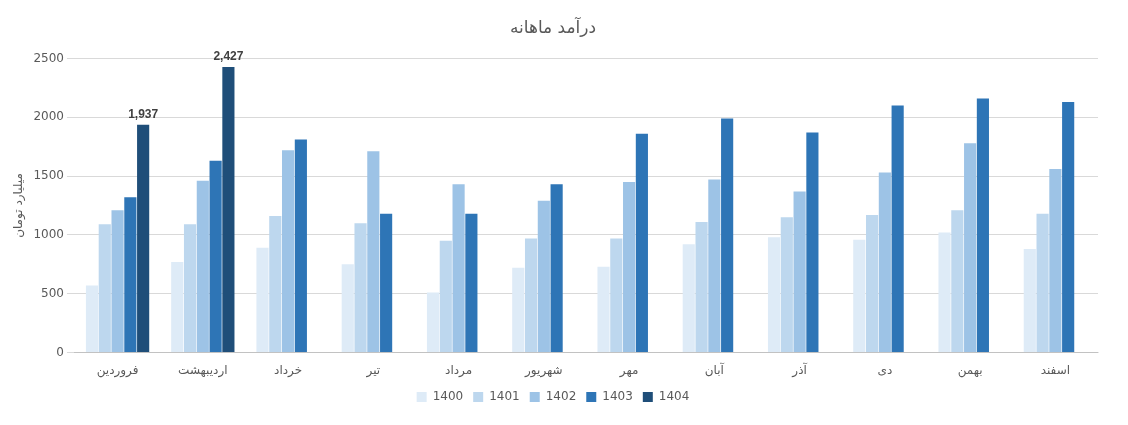  Describe the element at coordinates (674, 396) in the screenshot. I see `legend-label: 1404` at that location.